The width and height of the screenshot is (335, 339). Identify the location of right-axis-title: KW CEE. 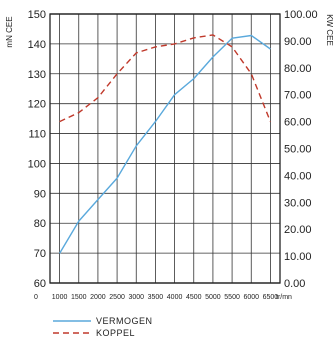
(329, 30).